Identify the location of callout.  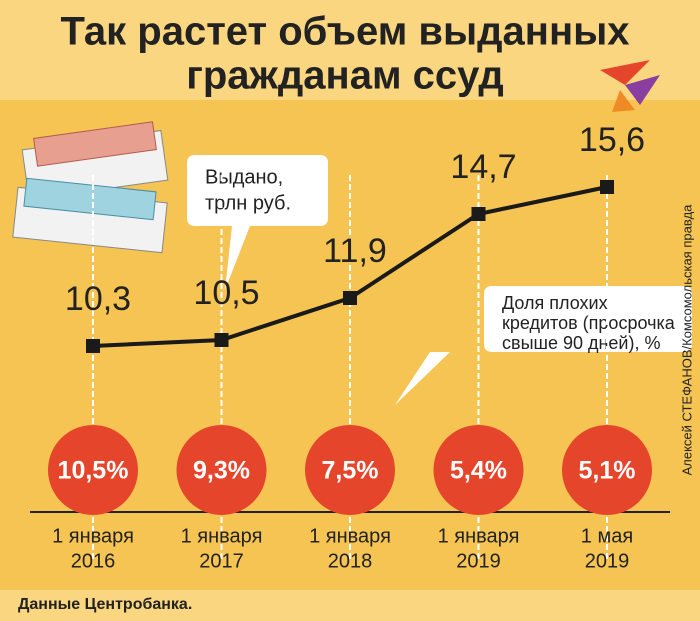
(543, 345).